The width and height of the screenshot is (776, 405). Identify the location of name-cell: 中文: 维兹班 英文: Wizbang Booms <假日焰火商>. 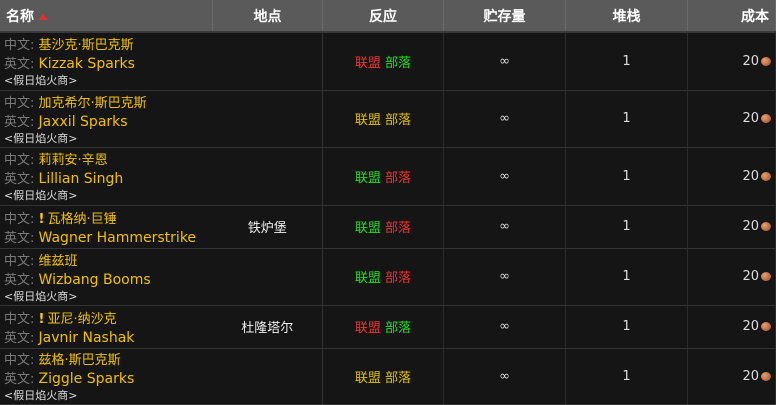
(106, 277).